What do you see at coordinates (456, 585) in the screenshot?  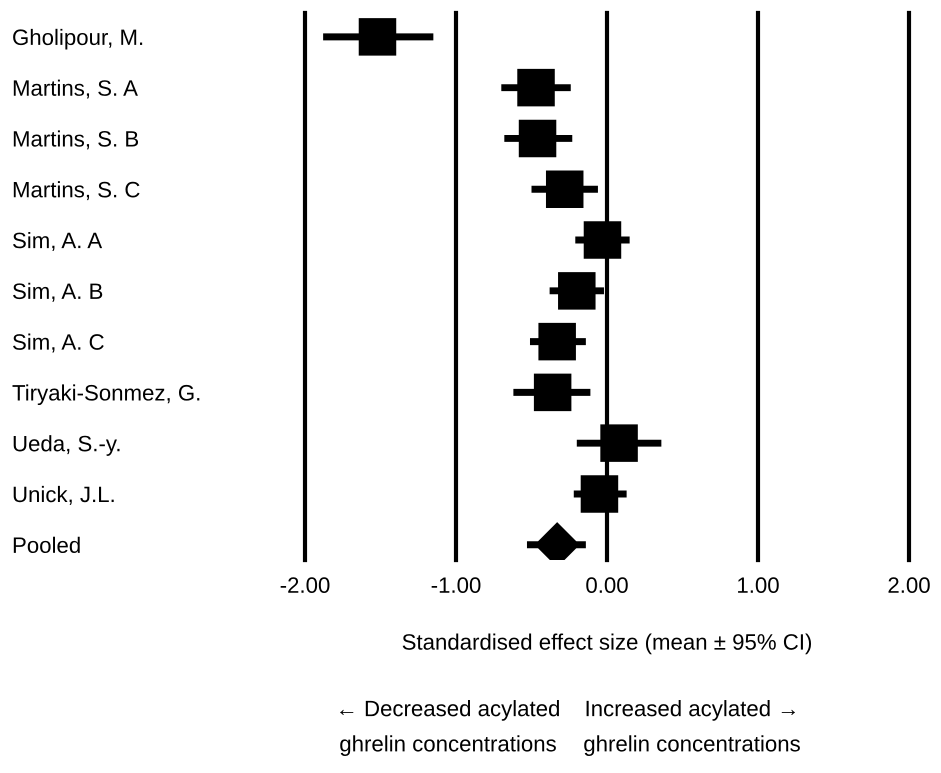 I see `x-tick-label: -1.00` at bounding box center [456, 585].